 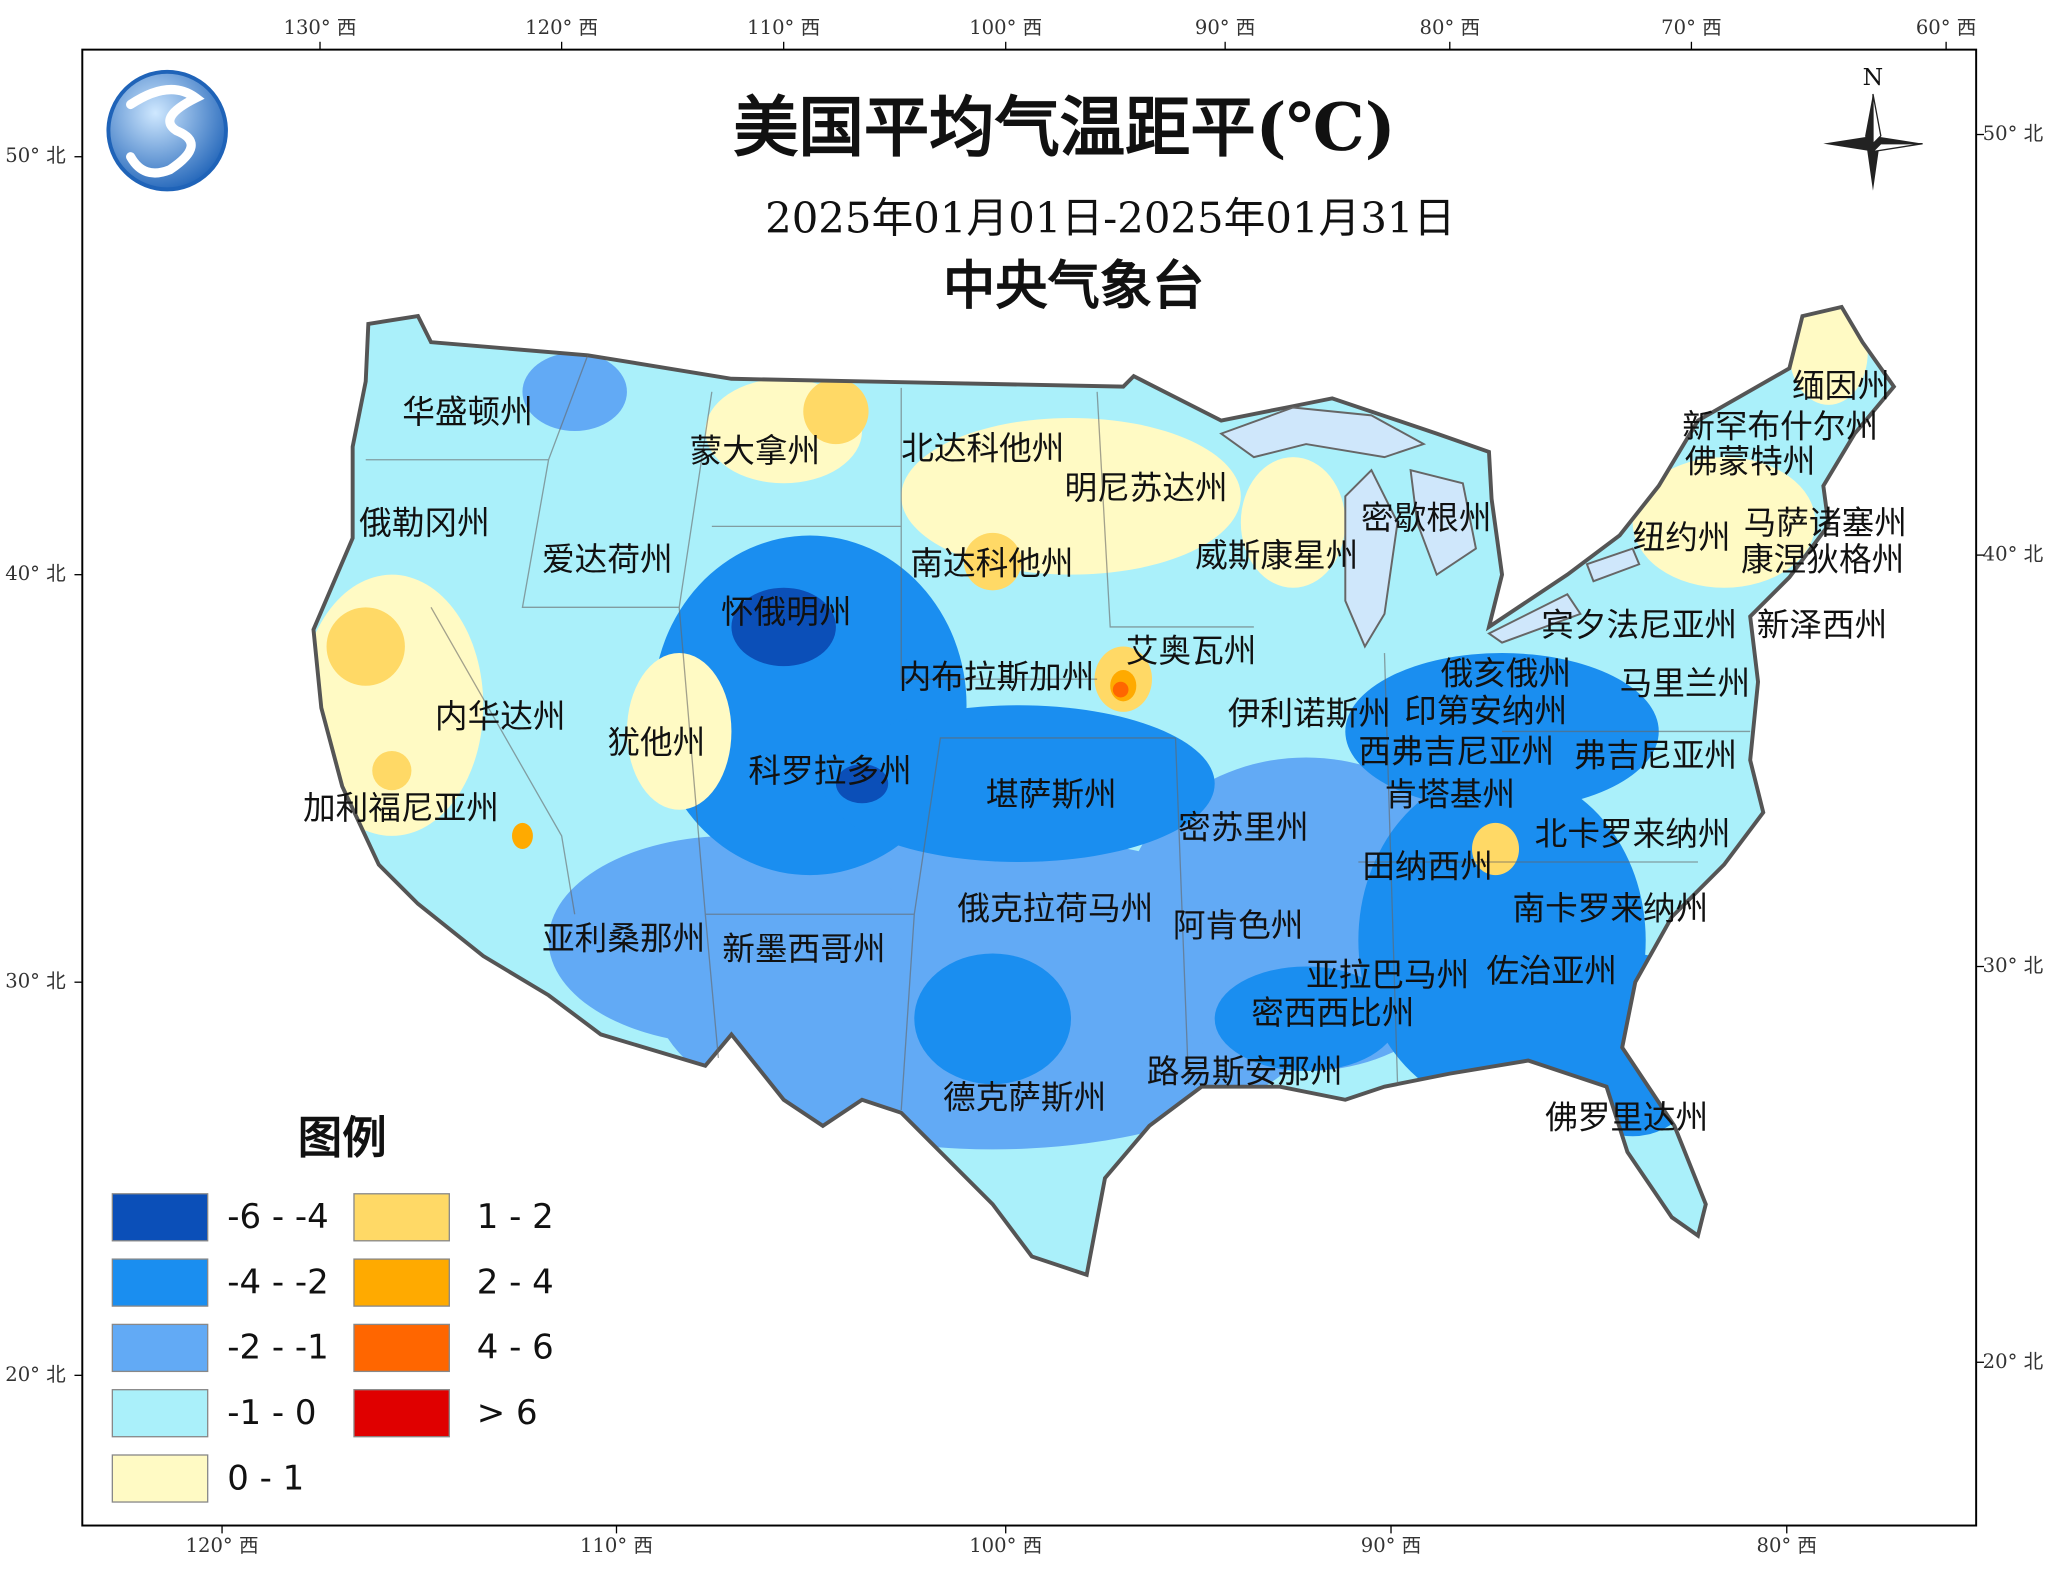 I want to click on bottom-axis-label: 100° 西, so click(x=1005, y=1545).